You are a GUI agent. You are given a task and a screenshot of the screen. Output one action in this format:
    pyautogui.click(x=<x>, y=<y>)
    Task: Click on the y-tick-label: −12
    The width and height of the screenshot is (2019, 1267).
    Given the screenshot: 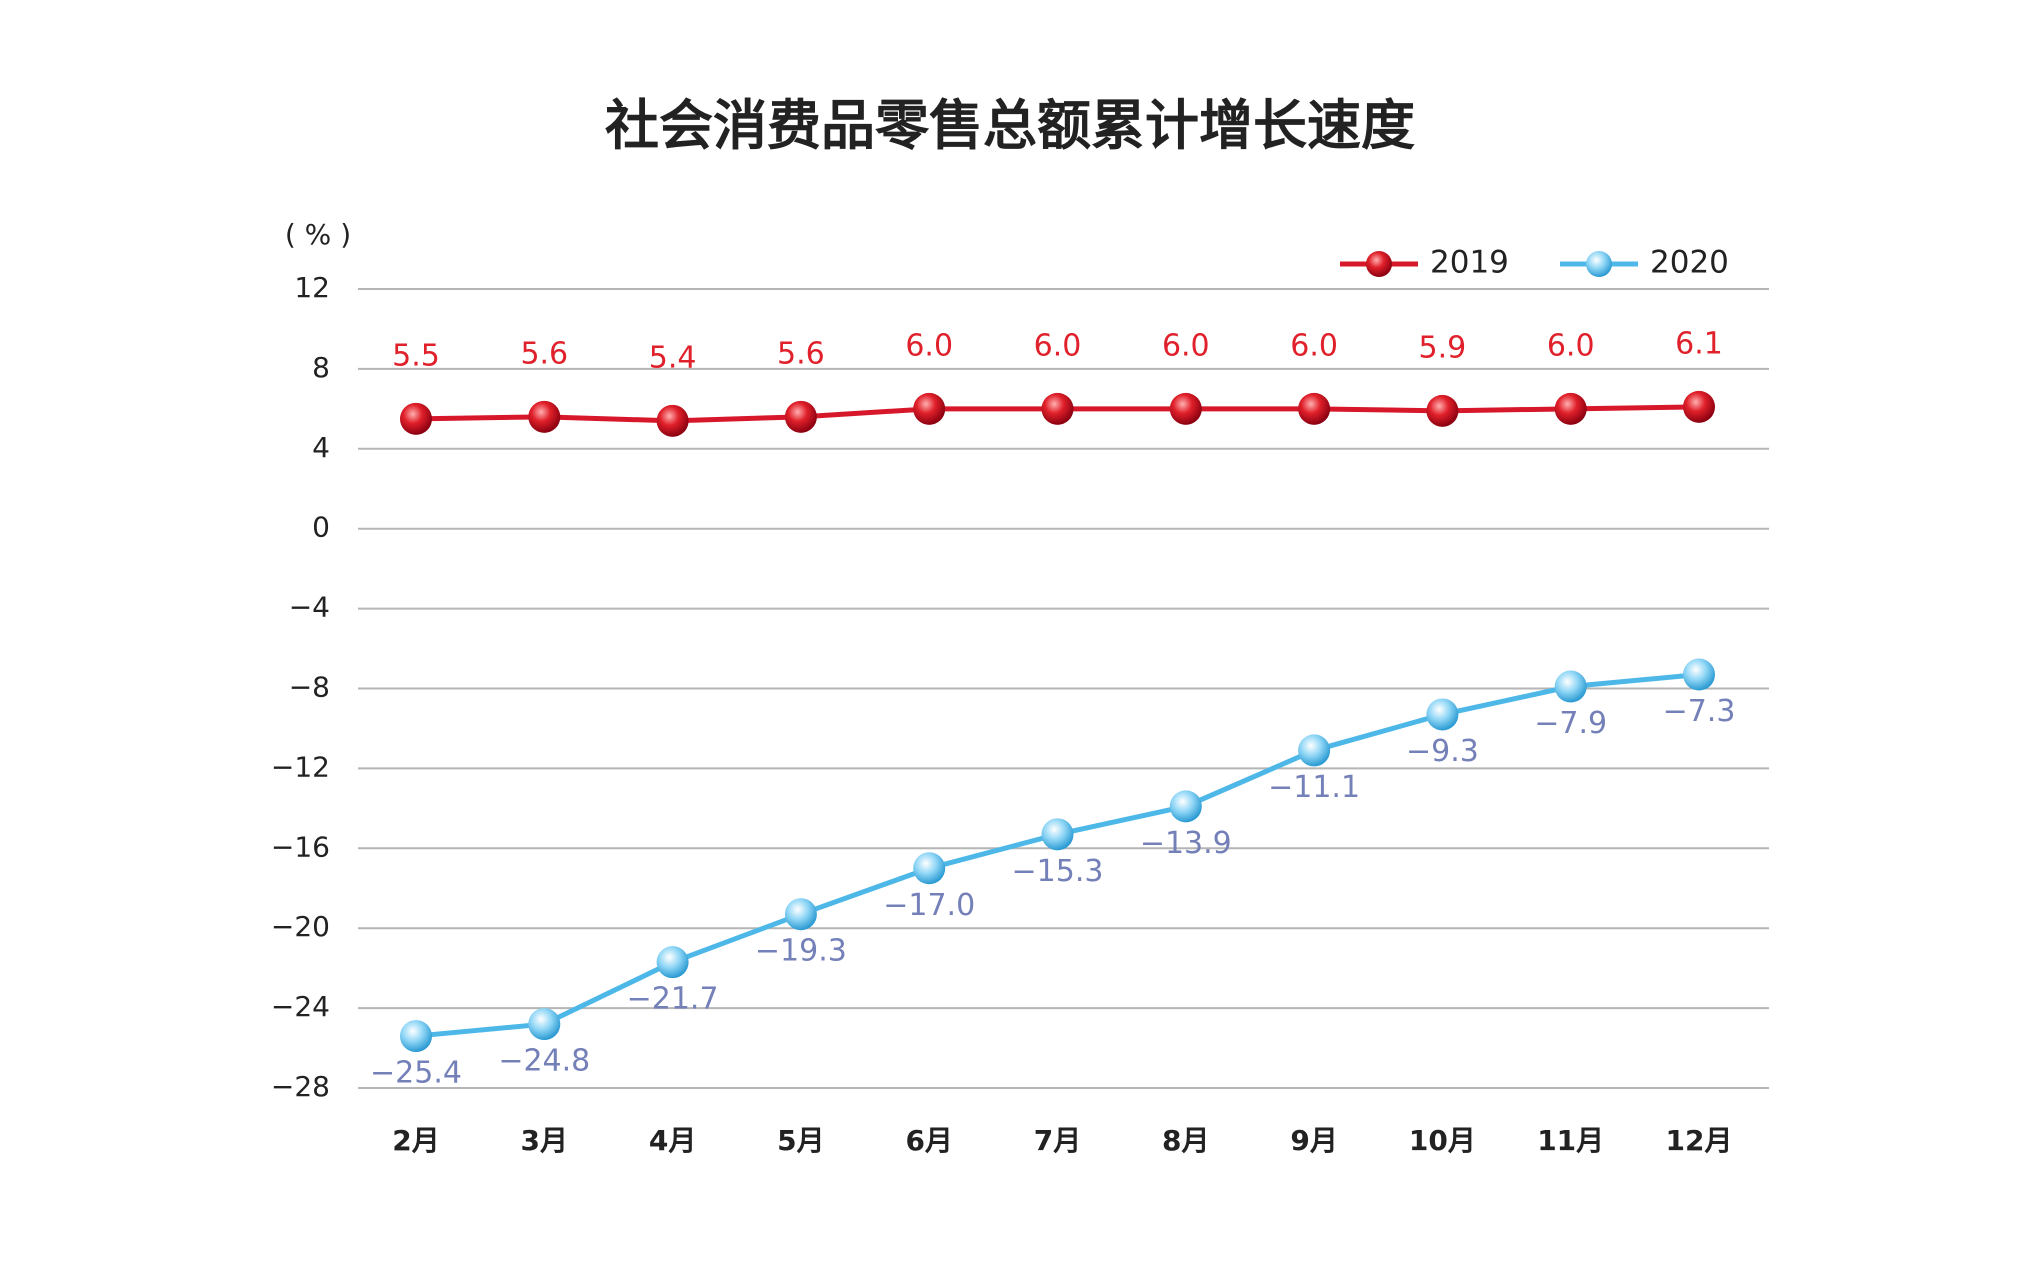 What is the action you would take?
    pyautogui.click(x=300, y=766)
    